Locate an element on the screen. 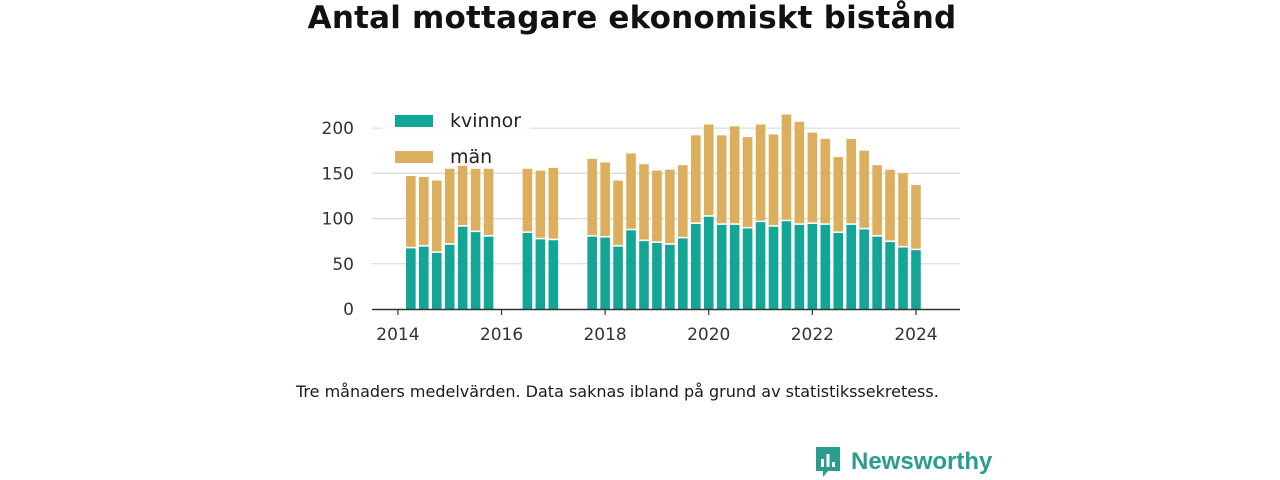 This screenshot has width=1280, height=480. legend-swatch-kvinnor is located at coordinates (414, 121).